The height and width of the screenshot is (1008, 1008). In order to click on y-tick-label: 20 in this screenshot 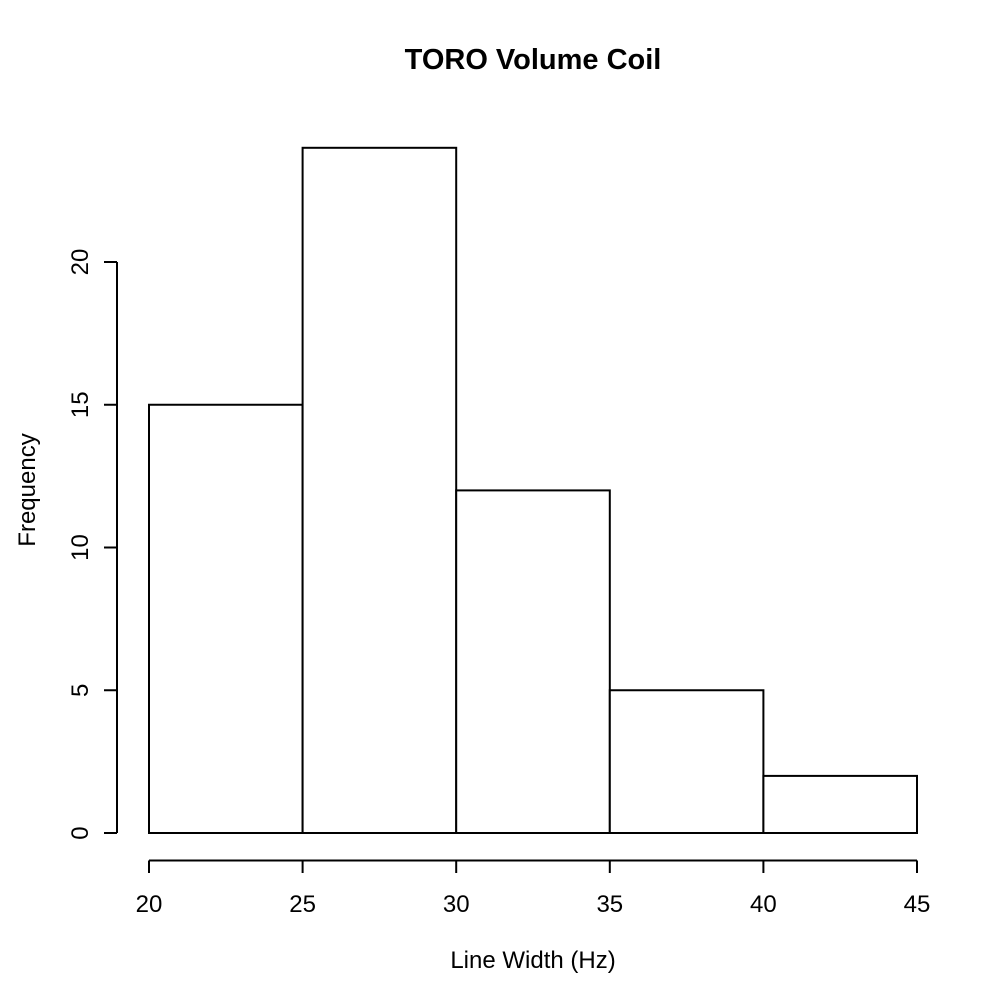, I will do `click(80, 262)`.